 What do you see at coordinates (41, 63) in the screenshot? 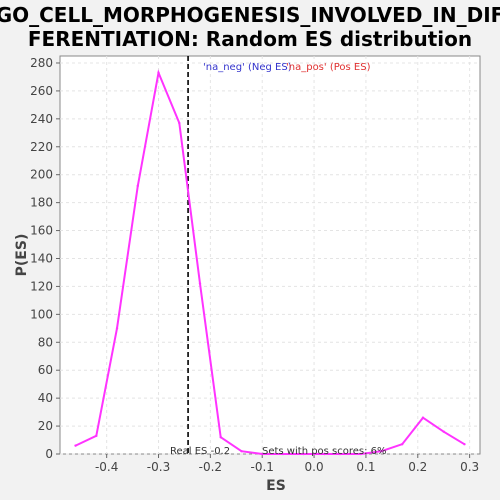
I see `y-tick-label: 280` at bounding box center [41, 63].